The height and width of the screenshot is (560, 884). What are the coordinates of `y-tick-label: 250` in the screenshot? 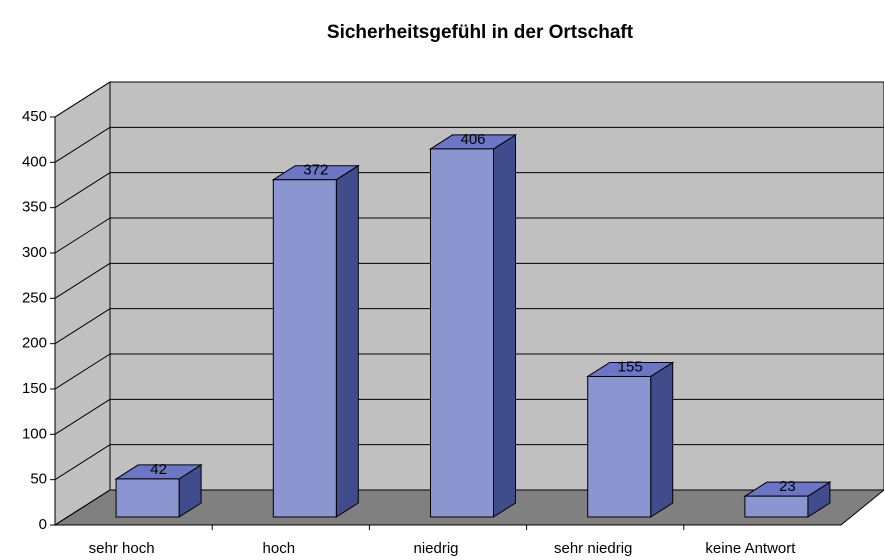 It's located at (34, 297).